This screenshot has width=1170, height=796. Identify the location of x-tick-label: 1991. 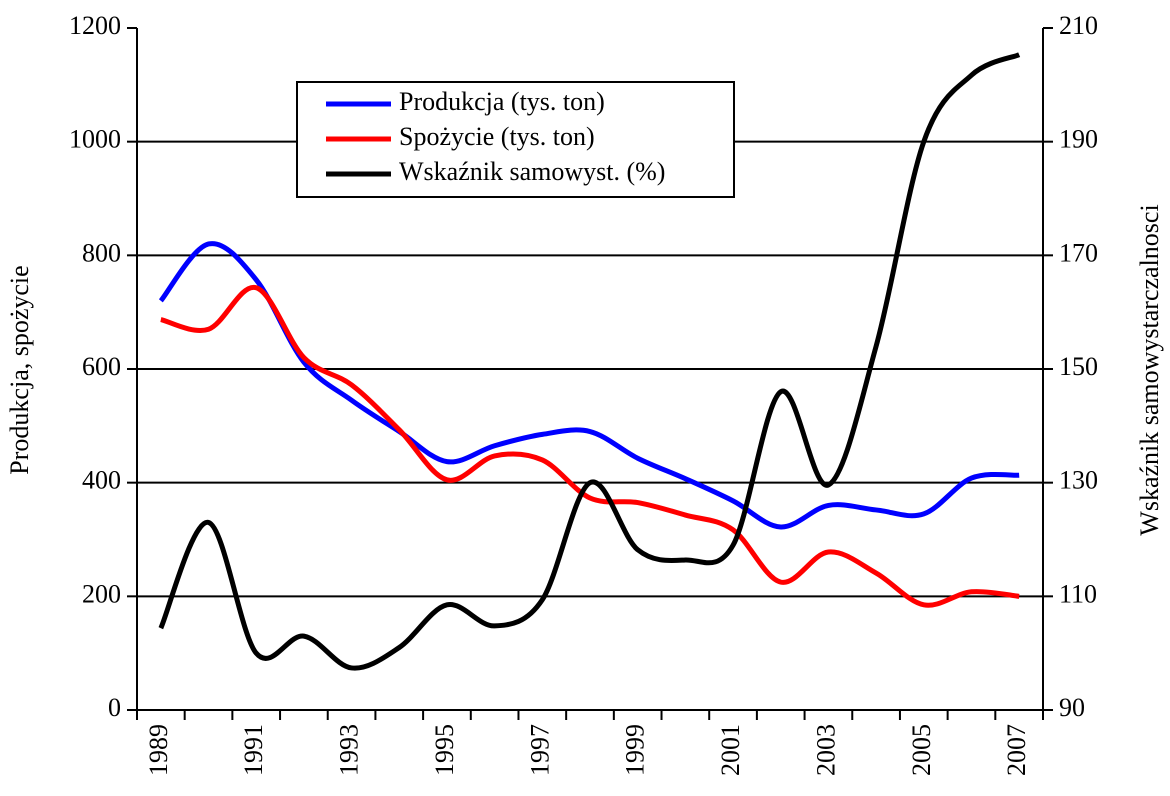
(253, 750).